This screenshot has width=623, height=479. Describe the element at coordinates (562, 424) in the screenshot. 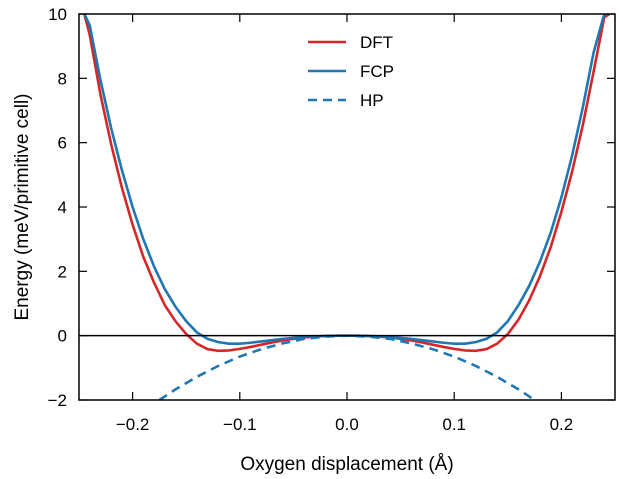

I see `x-tick-label: 0.2` at that location.